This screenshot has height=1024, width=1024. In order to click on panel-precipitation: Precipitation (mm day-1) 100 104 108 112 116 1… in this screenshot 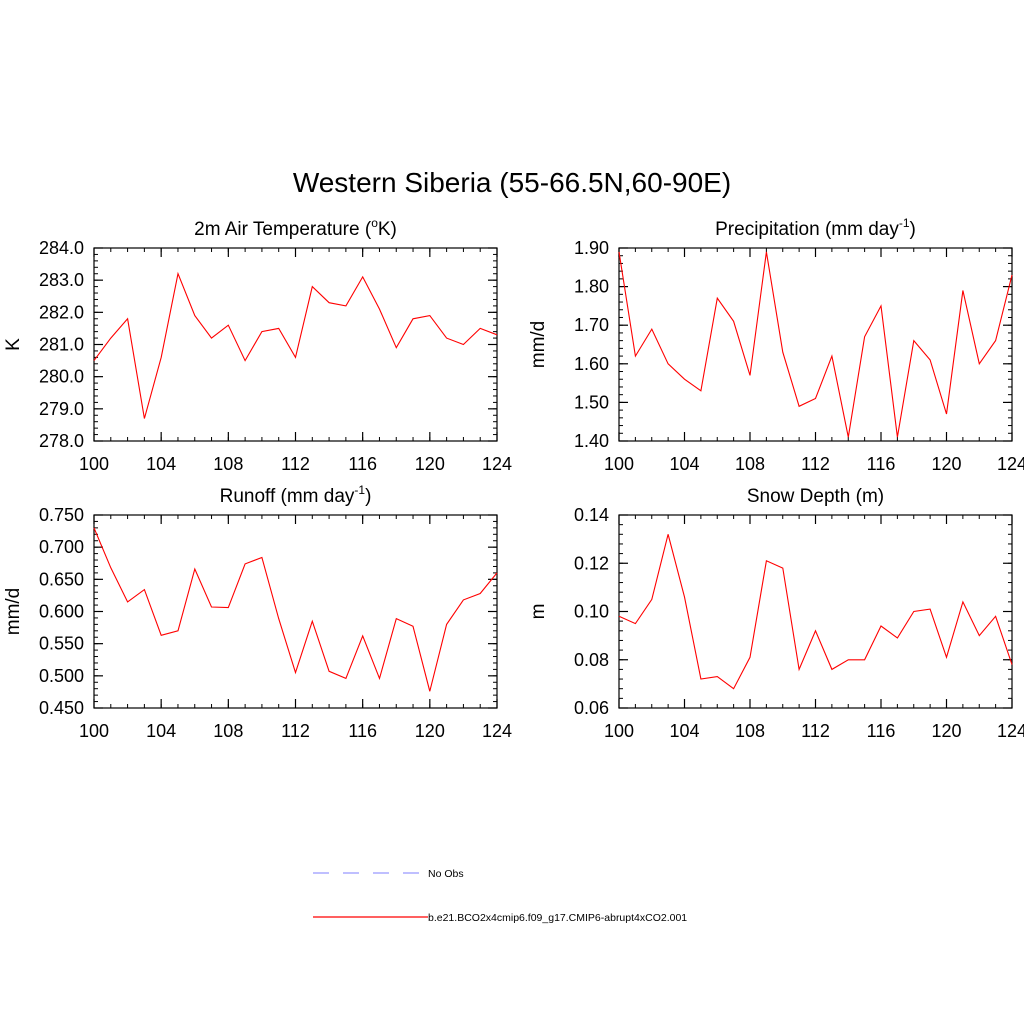, I will do `click(776, 345)`.